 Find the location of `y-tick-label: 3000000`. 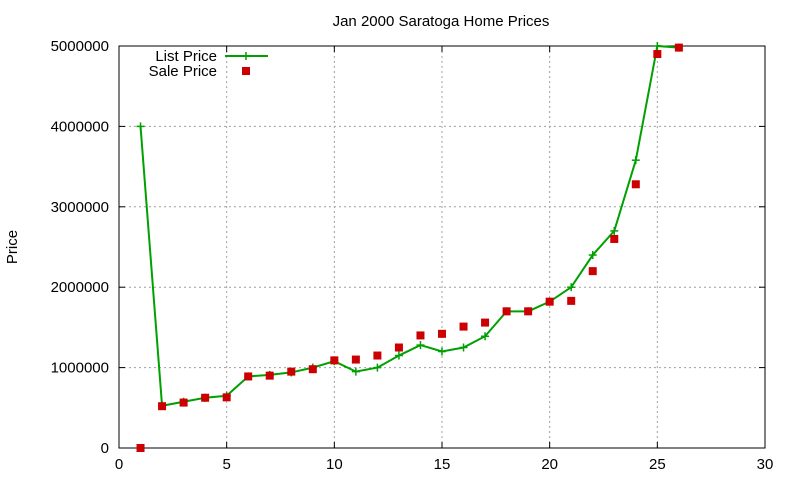

y-tick-label: 3000000 is located at coordinates (80, 207).